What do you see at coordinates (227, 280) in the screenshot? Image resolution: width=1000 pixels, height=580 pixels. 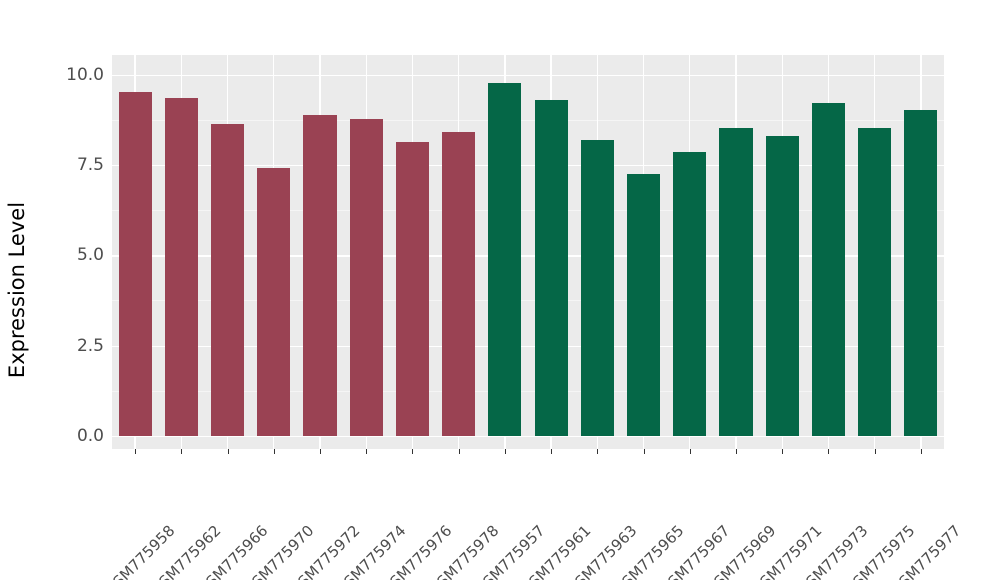 I see `bar-GSM775966` at bounding box center [227, 280].